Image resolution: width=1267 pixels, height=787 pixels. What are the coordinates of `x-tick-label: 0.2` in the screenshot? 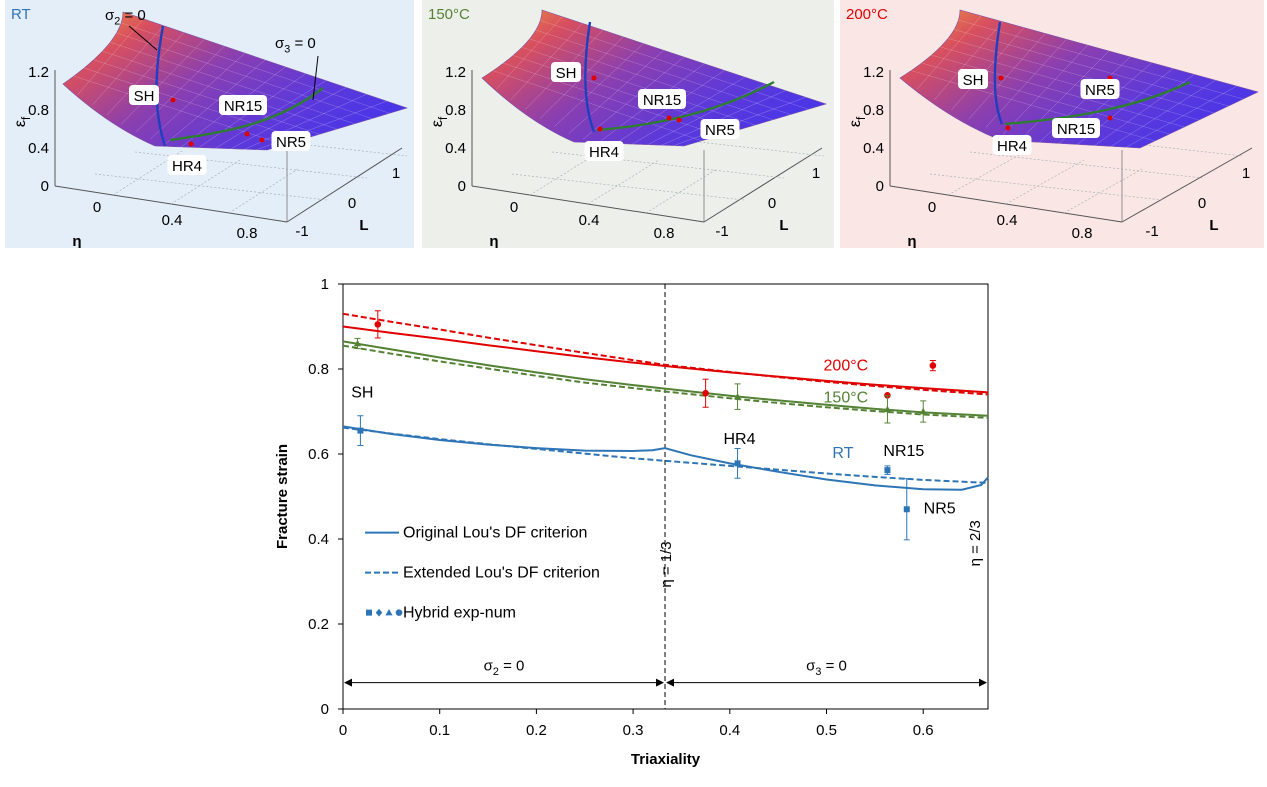 It's located at (536, 730).